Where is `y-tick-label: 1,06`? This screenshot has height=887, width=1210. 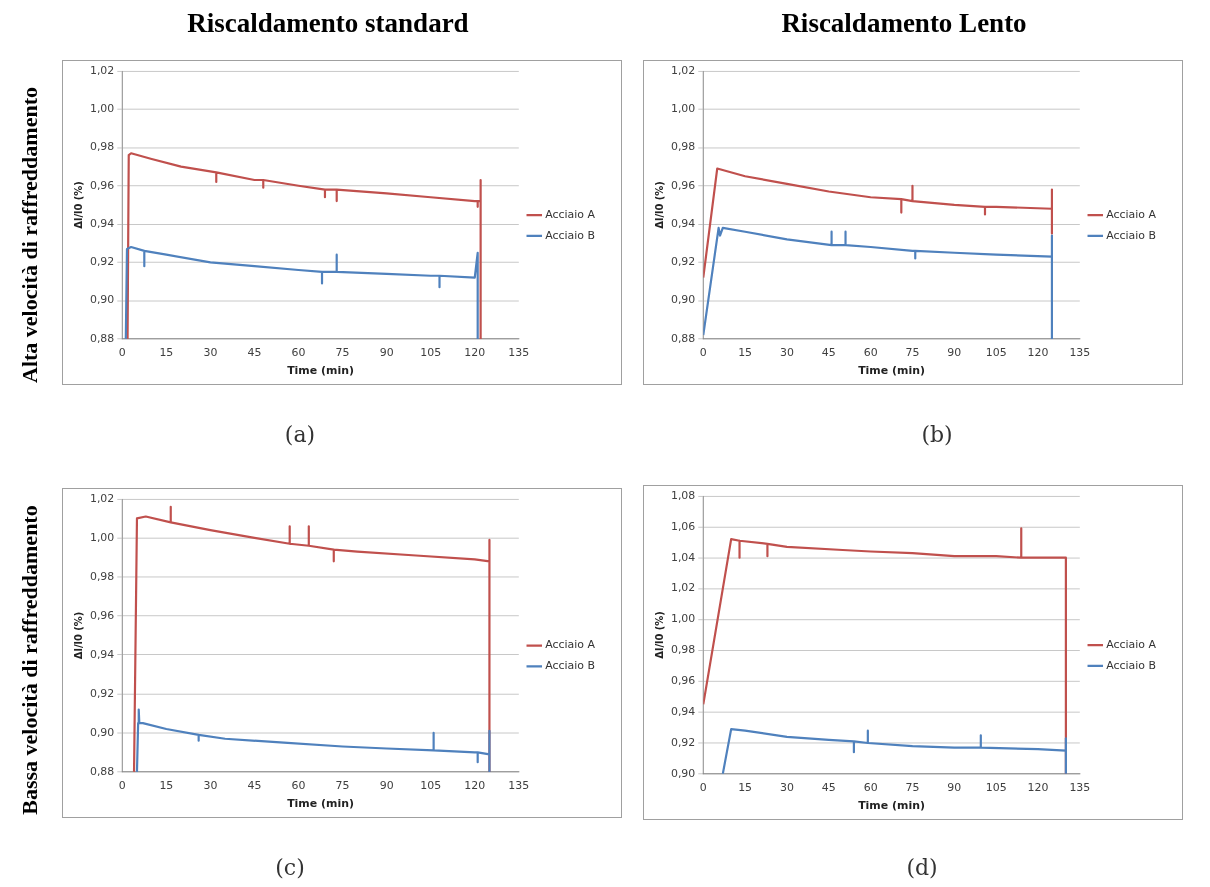 y-tick-label: 1,06 is located at coordinates (683, 526).